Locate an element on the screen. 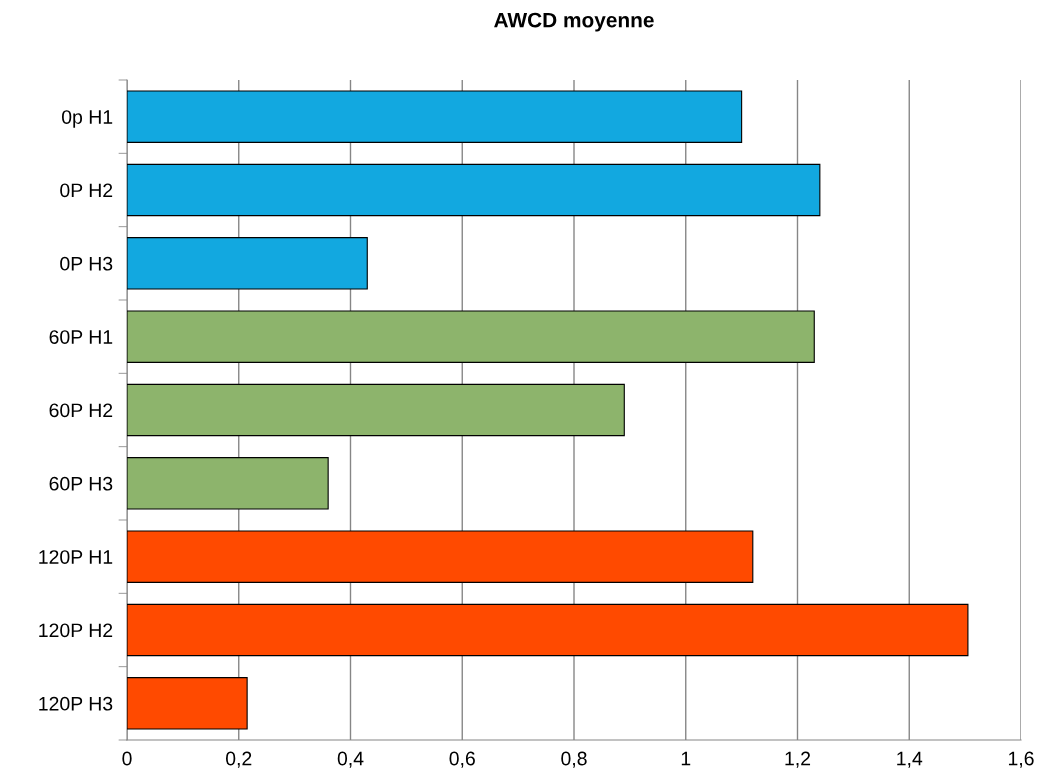 This screenshot has height=782, width=1054. x-tick-label: 0,6 is located at coordinates (462, 759).